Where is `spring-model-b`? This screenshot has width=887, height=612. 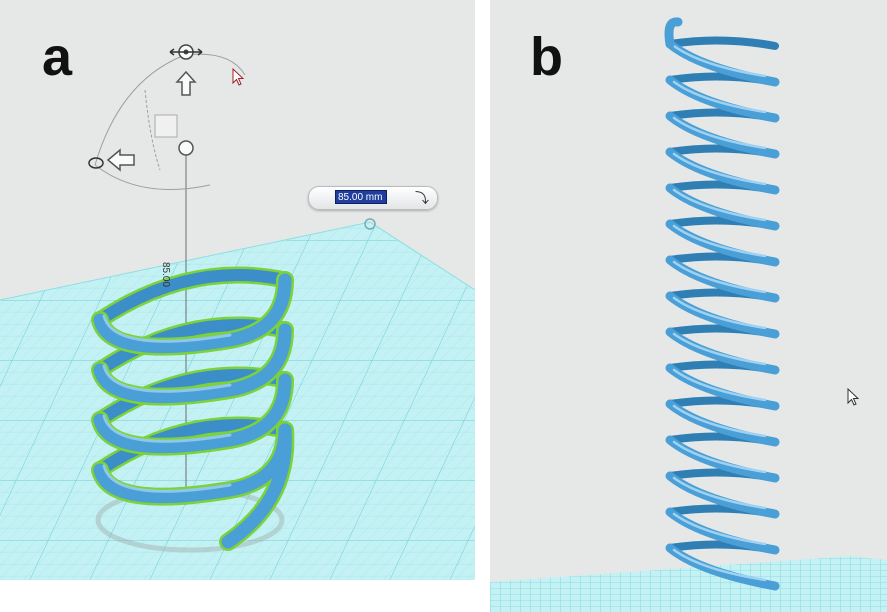
spring-model-b is located at coordinates (722, 304).